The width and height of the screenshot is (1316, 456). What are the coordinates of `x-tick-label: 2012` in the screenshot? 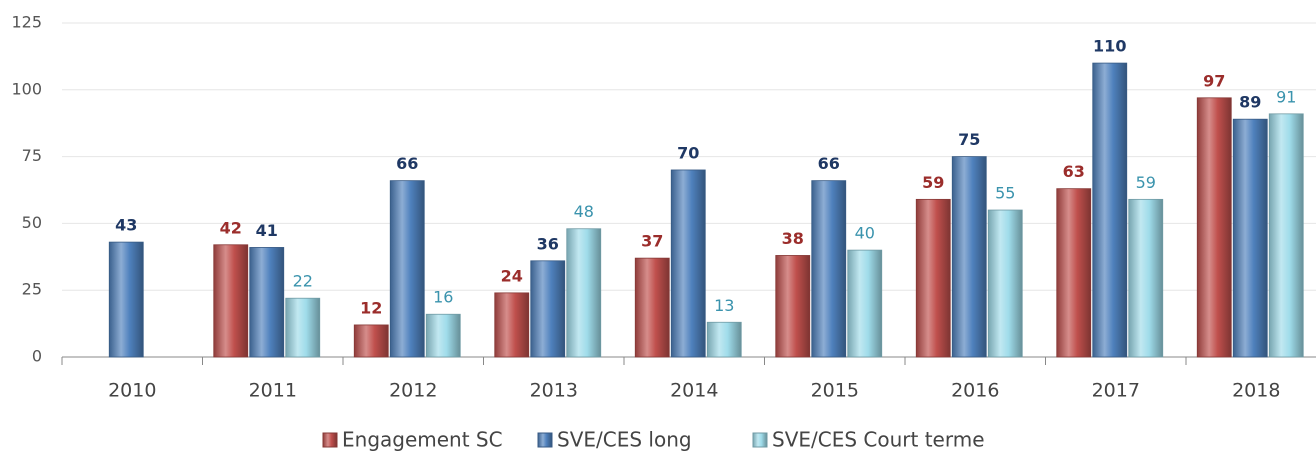 It's located at (413, 391).